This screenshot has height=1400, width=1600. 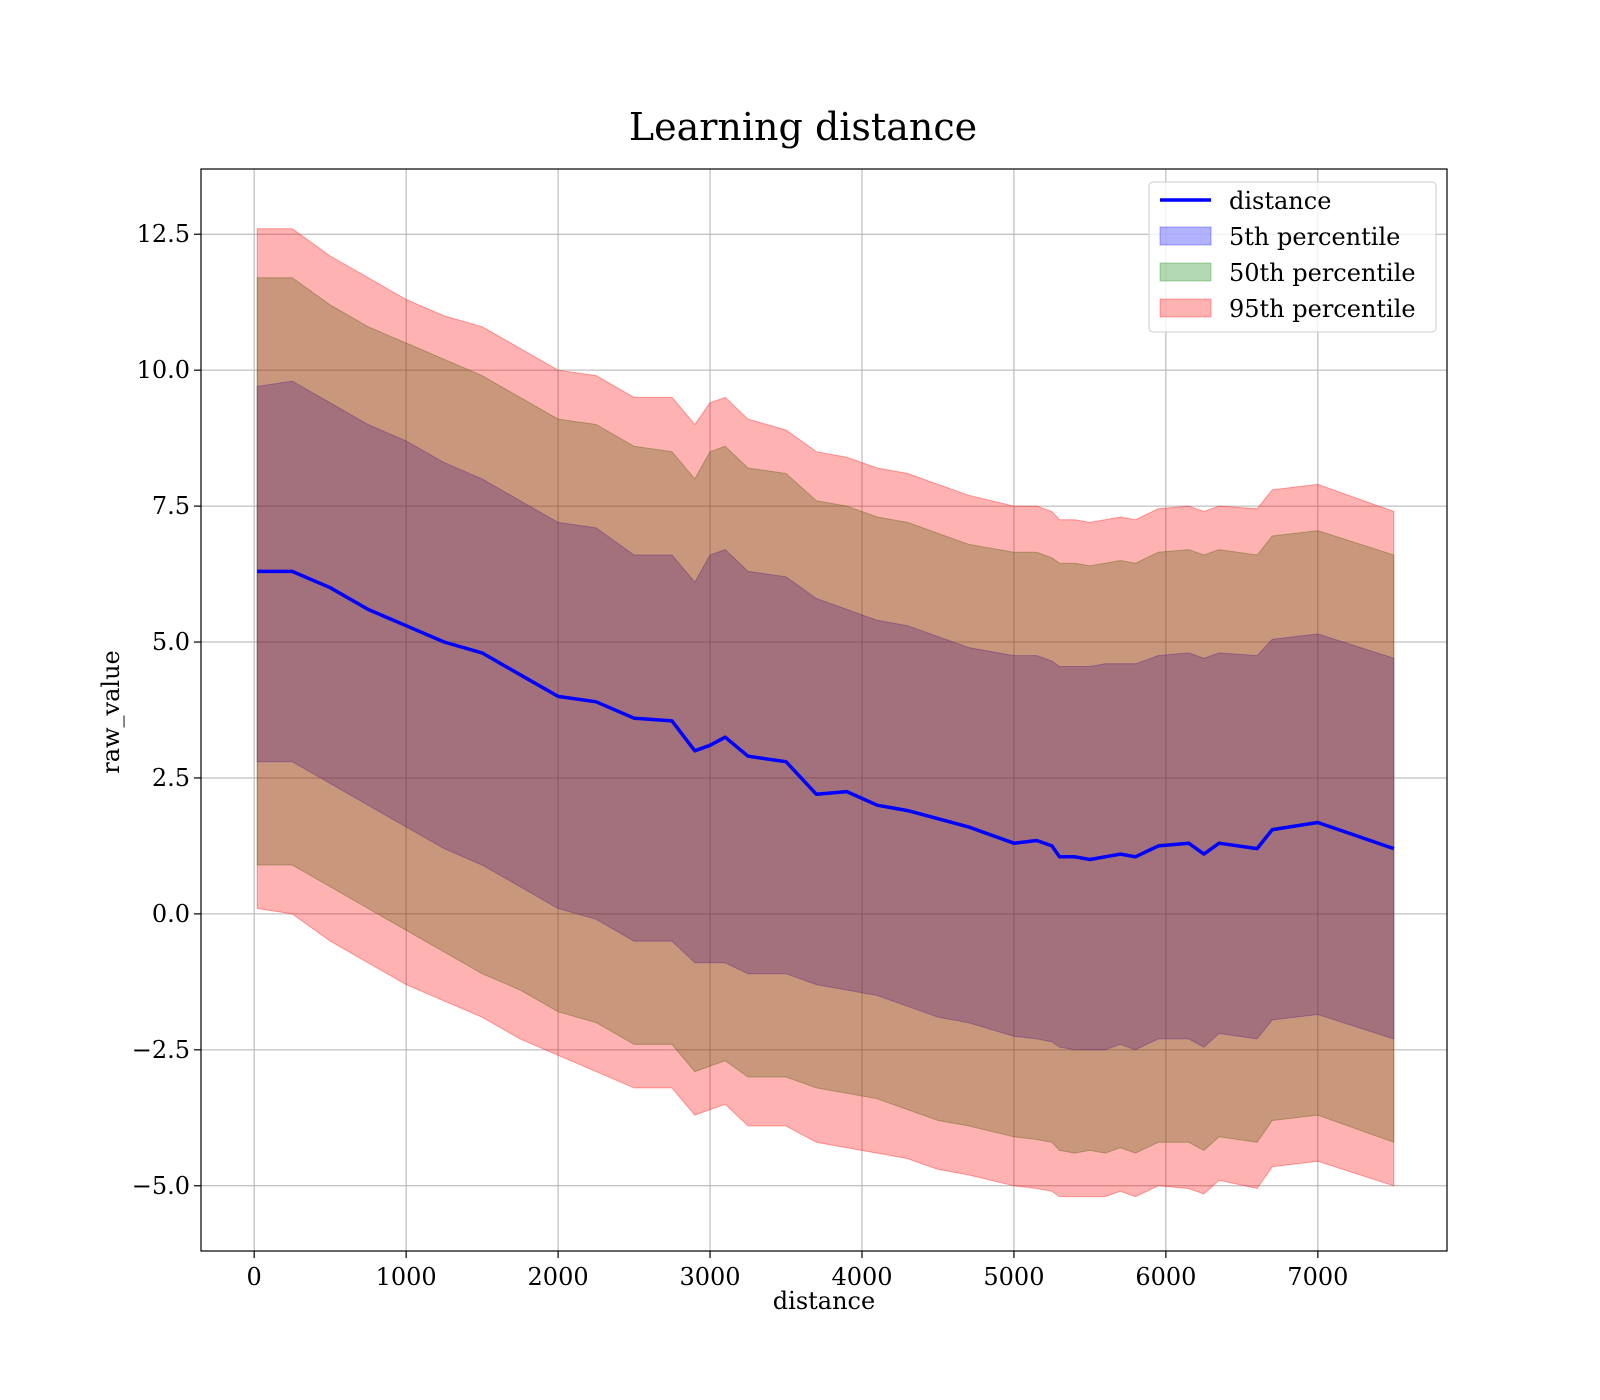 What do you see at coordinates (1280, 201) in the screenshot?
I see `legend-label-distance: distance` at bounding box center [1280, 201].